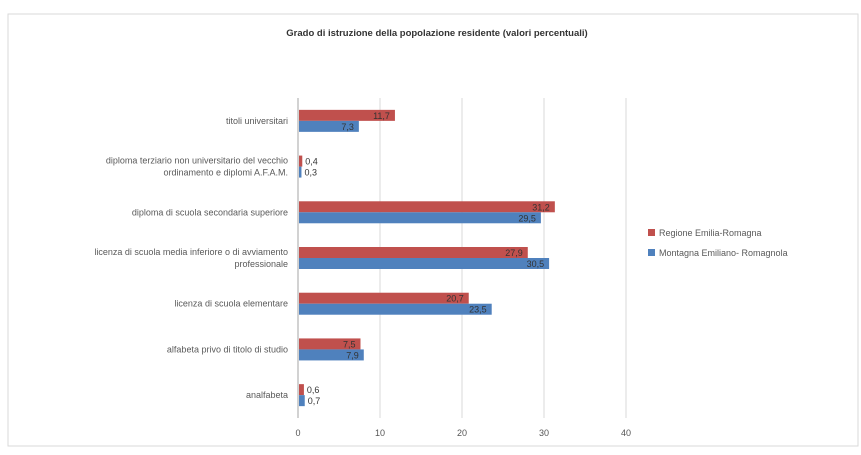 This screenshot has height=455, width=861. Describe the element at coordinates (541, 207) in the screenshot. I see `data-label: 31,2` at that location.